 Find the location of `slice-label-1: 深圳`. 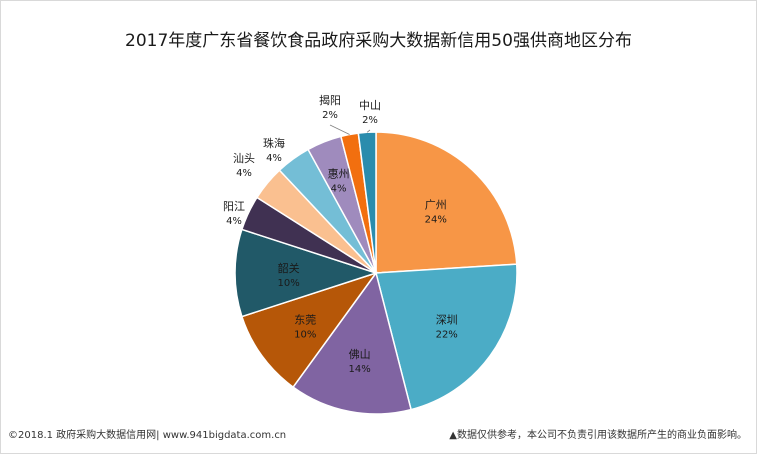

slice-label-1: 深圳 is located at coordinates (447, 319).